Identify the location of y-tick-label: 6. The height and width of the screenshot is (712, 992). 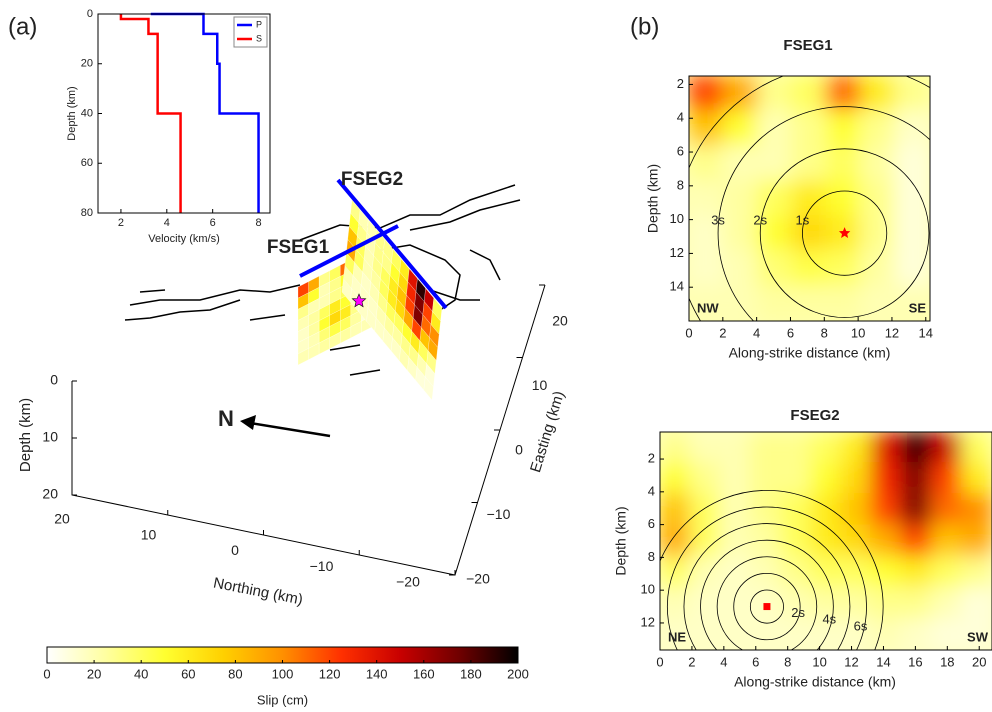
(680, 150).